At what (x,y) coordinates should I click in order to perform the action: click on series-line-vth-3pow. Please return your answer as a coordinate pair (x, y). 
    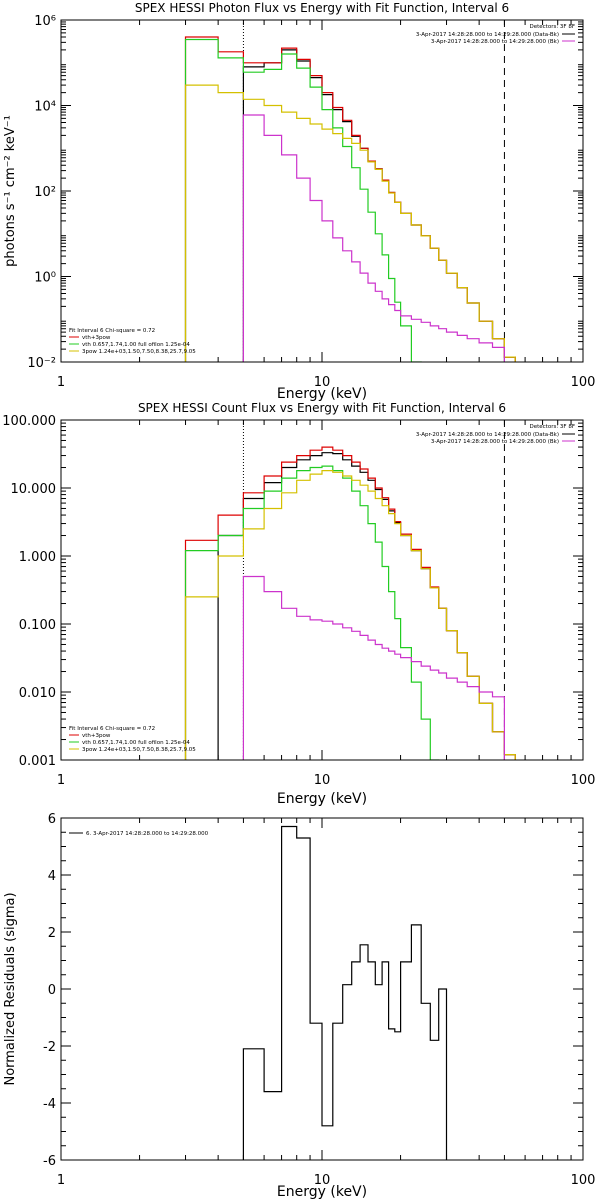
    Looking at the image, I should click on (350, 603).